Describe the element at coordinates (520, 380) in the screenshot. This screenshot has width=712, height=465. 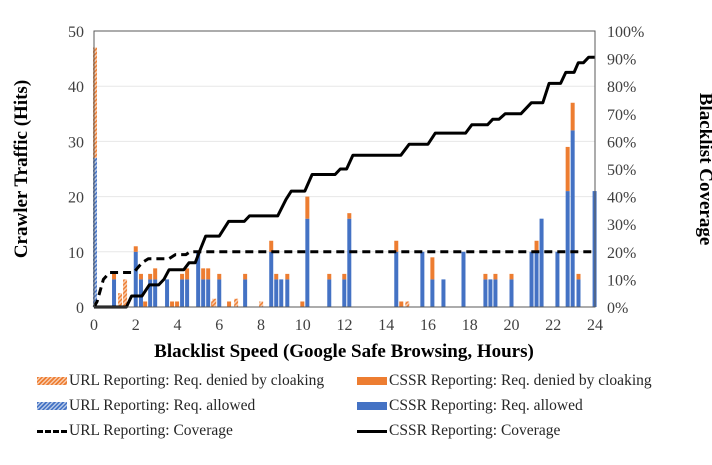
I see `legend-label: CSSR Reporting: Req. denied by cloaking` at that location.